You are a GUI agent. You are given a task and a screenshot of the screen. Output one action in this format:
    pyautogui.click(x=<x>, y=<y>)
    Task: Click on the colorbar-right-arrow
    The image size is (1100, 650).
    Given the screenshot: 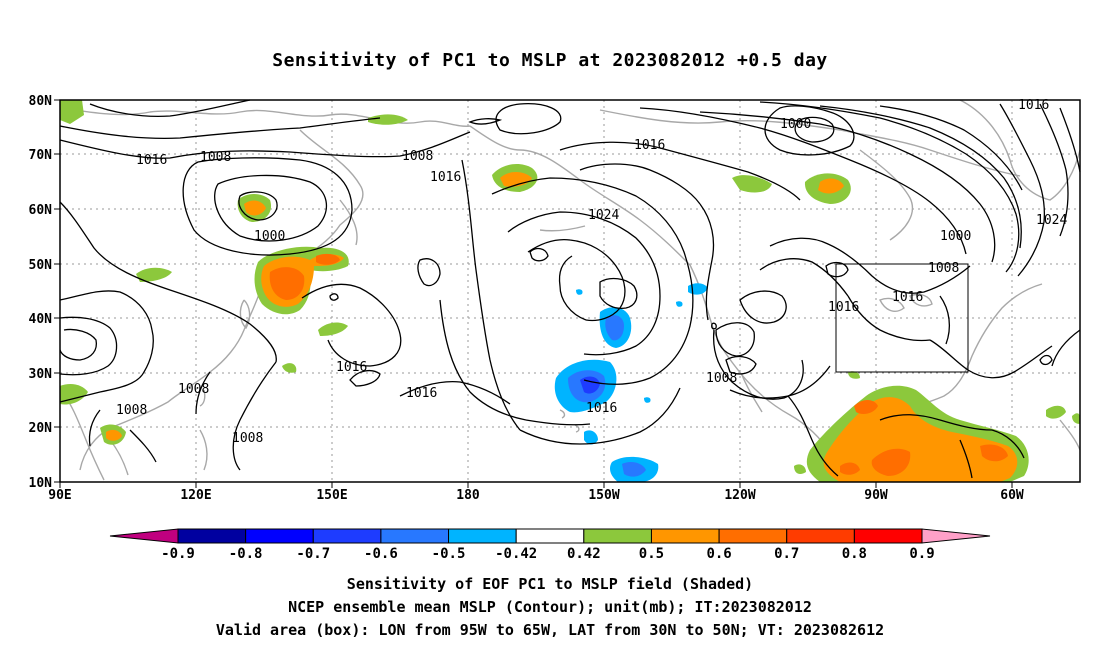 What is the action you would take?
    pyautogui.click(x=956, y=536)
    